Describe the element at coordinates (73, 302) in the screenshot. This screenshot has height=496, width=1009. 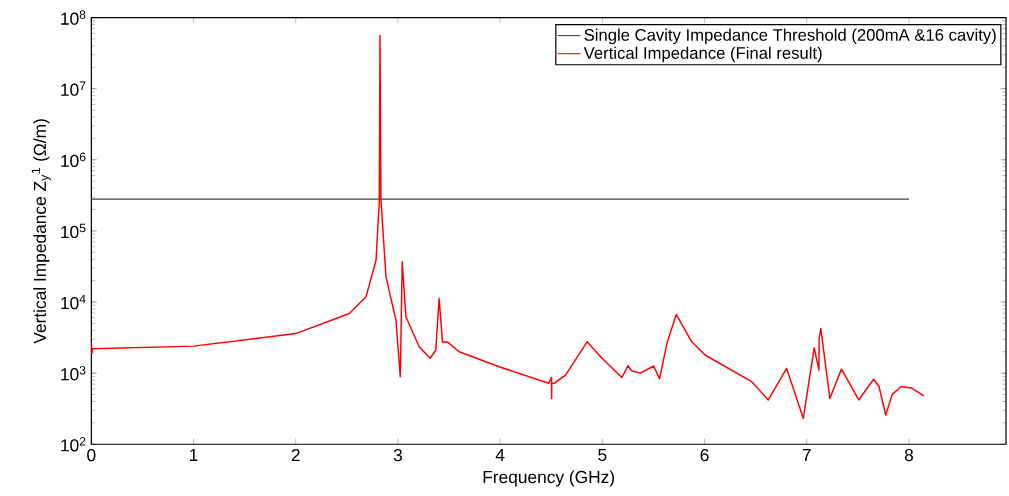
I see `y-tick-label: 10$^{4}$` at that location.